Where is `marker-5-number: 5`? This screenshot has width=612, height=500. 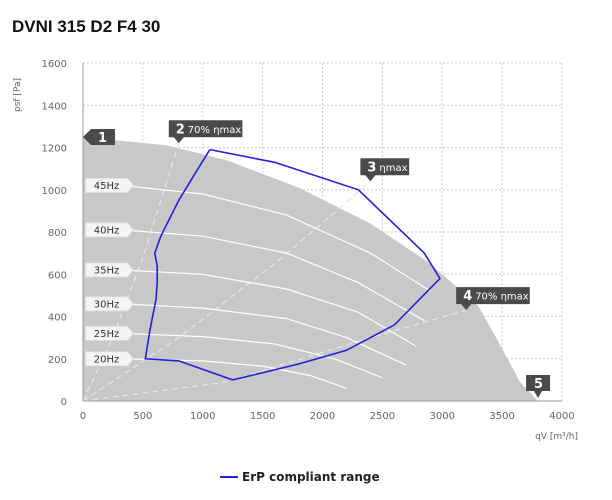 marker-5-number: 5 is located at coordinates (538, 384).